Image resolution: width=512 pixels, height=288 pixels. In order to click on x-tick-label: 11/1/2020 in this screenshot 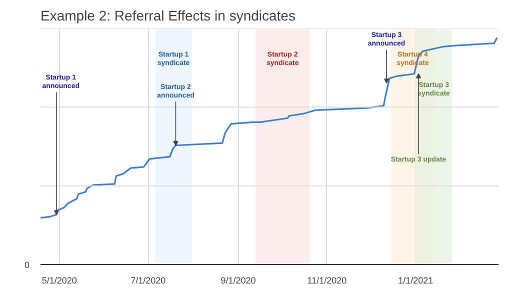, I will do `click(327, 281)`.